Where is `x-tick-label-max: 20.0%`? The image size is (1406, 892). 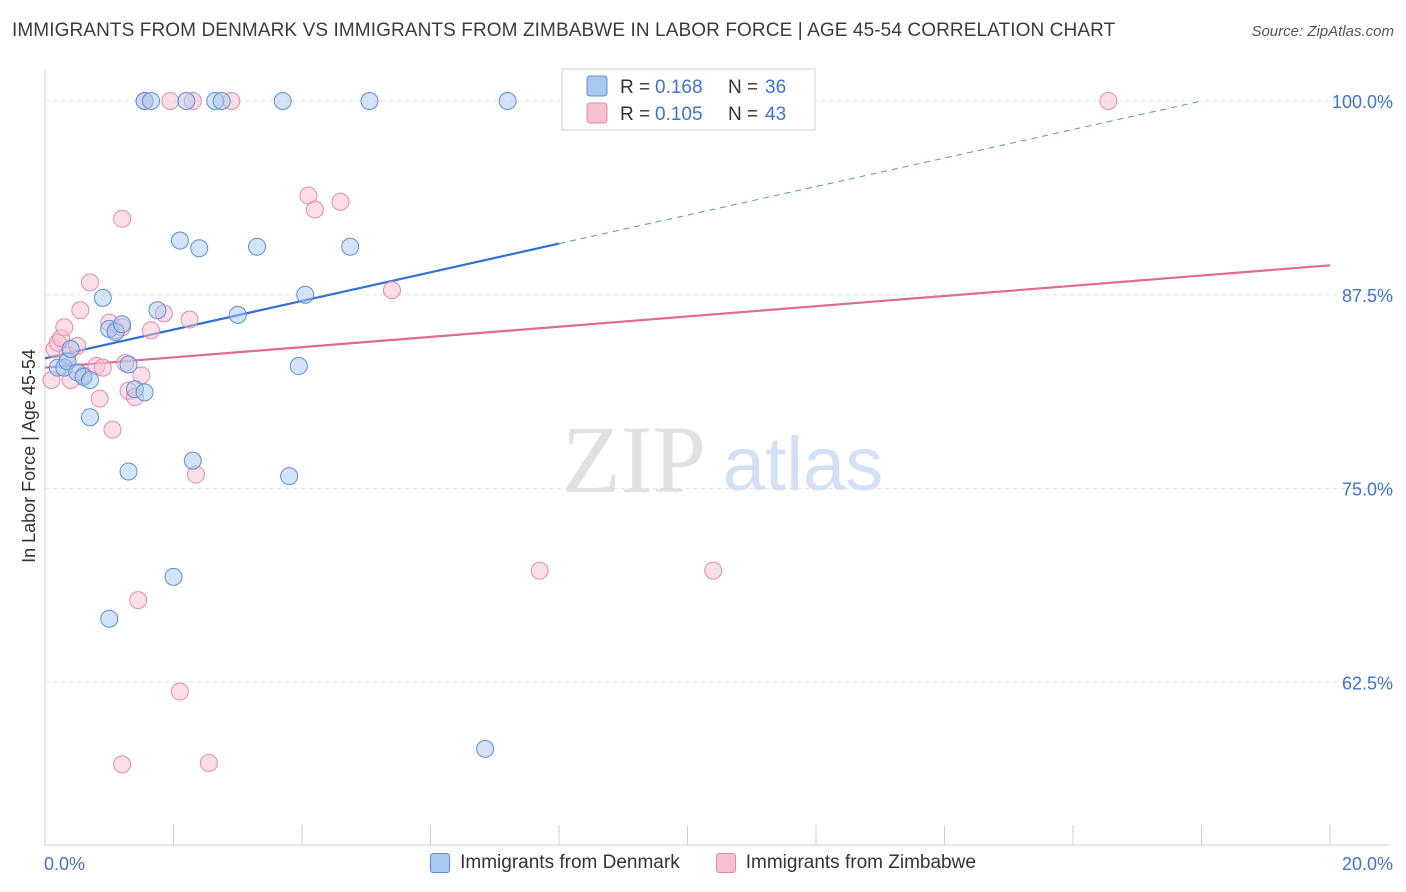
x-tick-label-max: 20.0% is located at coordinates (1367, 864).